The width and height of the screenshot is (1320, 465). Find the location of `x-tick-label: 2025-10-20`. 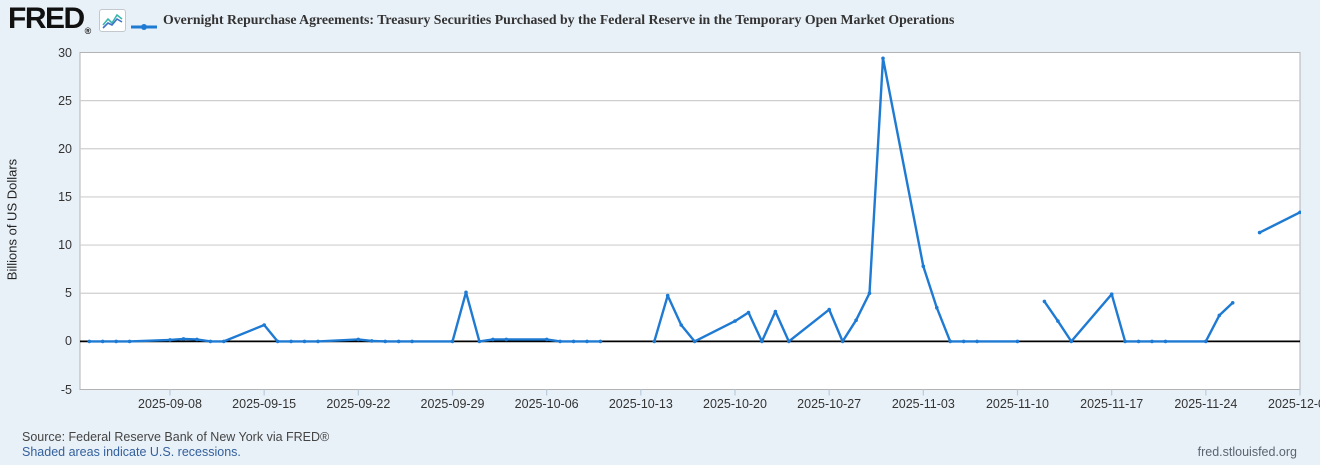

x-tick-label: 2025-10-20 is located at coordinates (735, 404).